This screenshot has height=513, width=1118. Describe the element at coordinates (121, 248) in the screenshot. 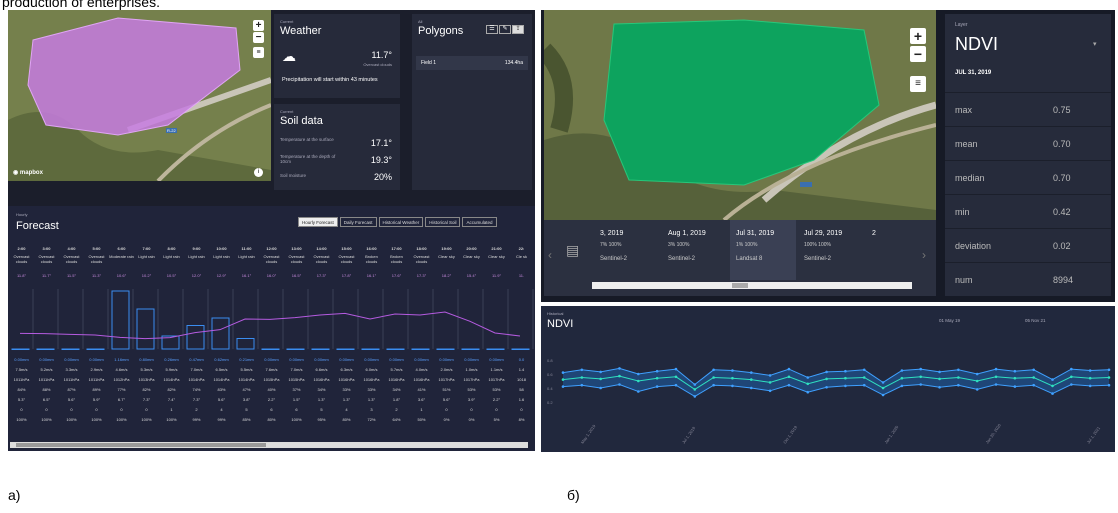

I see `forecast-time-cell: 6:00` at that location.